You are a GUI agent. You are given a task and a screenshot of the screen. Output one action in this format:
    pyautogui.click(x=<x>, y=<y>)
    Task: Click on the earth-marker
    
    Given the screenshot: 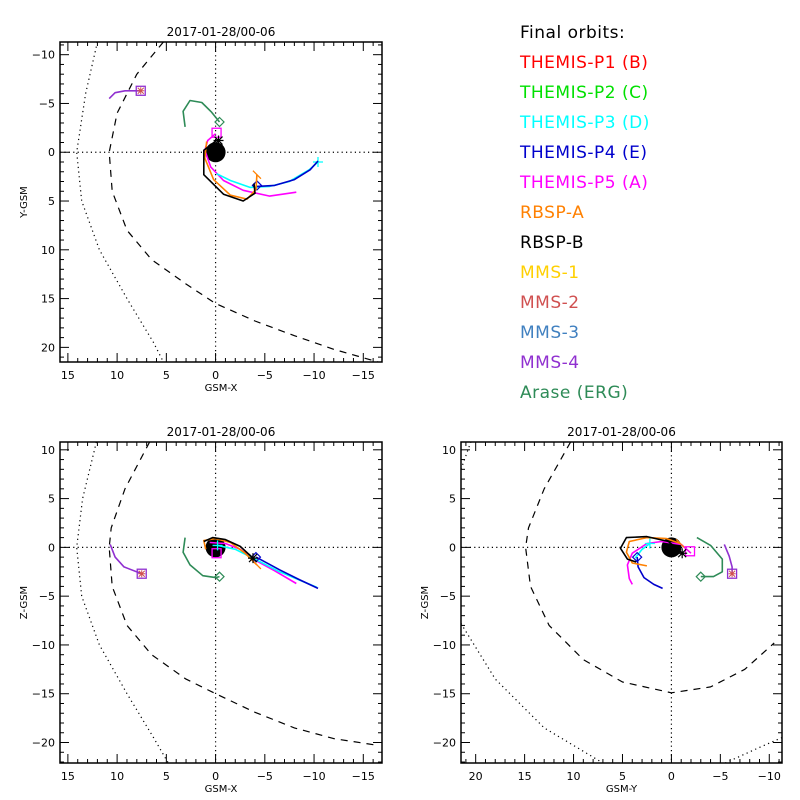 What is the action you would take?
    pyautogui.click(x=215, y=152)
    